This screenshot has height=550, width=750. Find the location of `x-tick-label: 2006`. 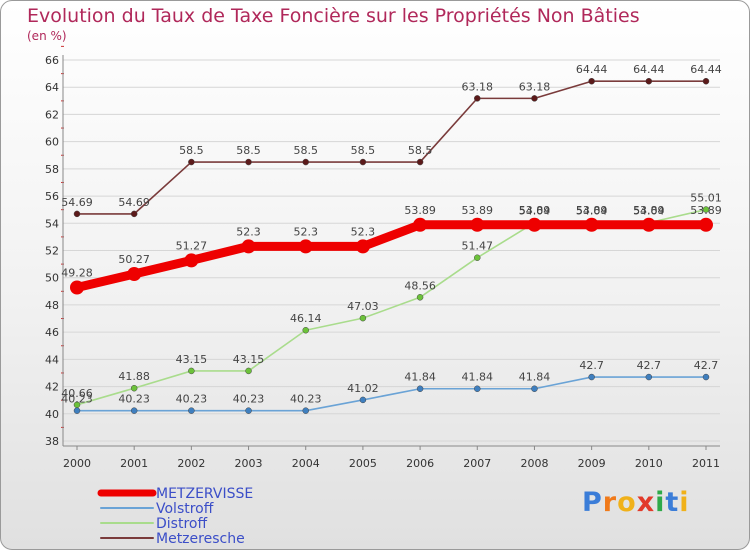

x-tick-label: 2006 is located at coordinates (420, 463).